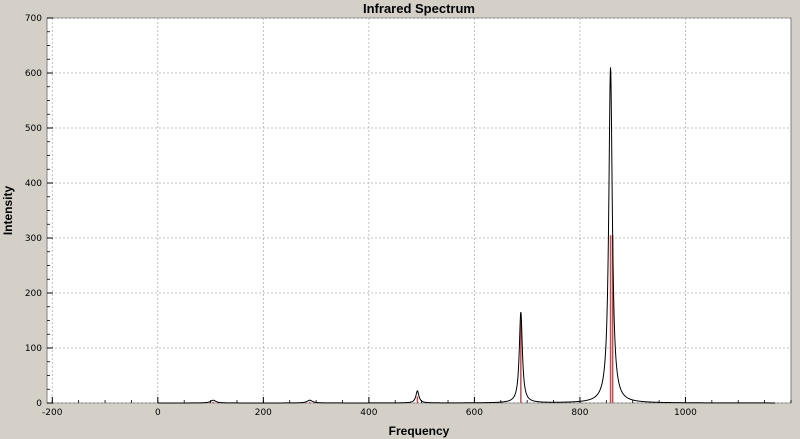 Image resolution: width=800 pixels, height=439 pixels. I want to click on x-tick-label: 0, so click(158, 413).